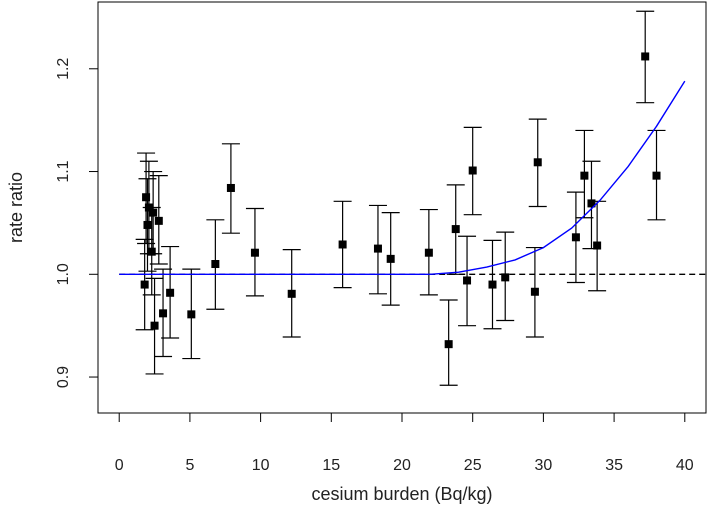 This screenshot has height=510, width=708. What do you see at coordinates (189, 465) in the screenshot?
I see `x-tick-label: 5` at bounding box center [189, 465].